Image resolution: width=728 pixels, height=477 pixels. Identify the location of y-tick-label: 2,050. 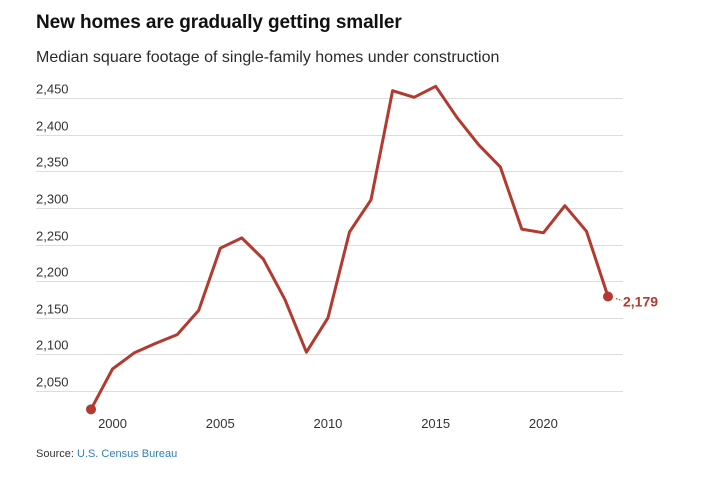
(52, 382).